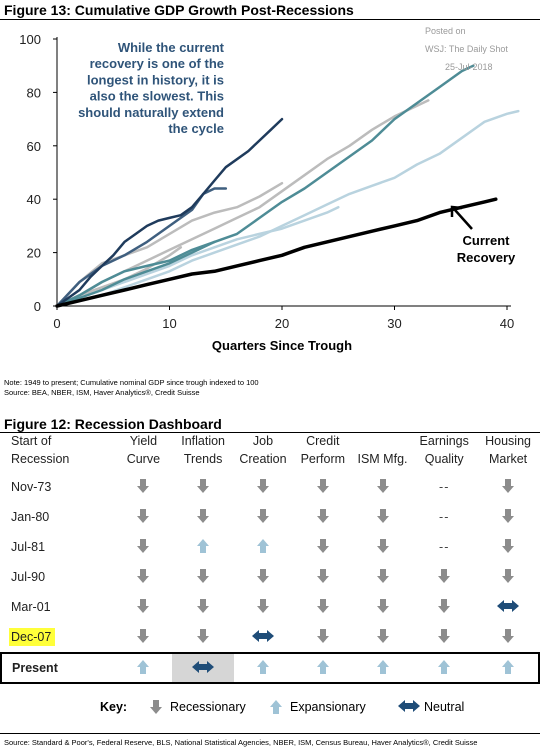 The width and height of the screenshot is (540, 753). I want to click on recession-label-cell: Jul-81, so click(58, 547).